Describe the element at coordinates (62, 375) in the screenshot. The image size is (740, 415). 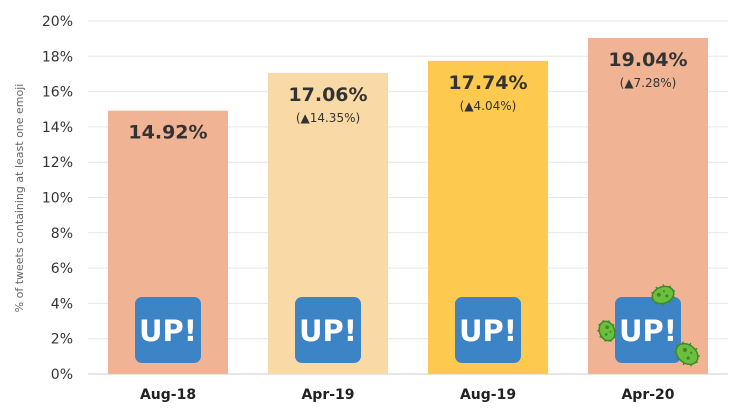
I see `y-tick-label: 0%` at that location.